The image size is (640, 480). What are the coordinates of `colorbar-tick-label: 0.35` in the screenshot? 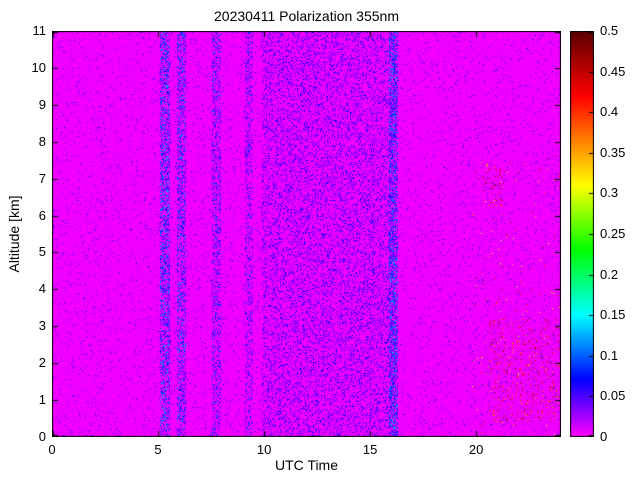 It's located at (613, 152).